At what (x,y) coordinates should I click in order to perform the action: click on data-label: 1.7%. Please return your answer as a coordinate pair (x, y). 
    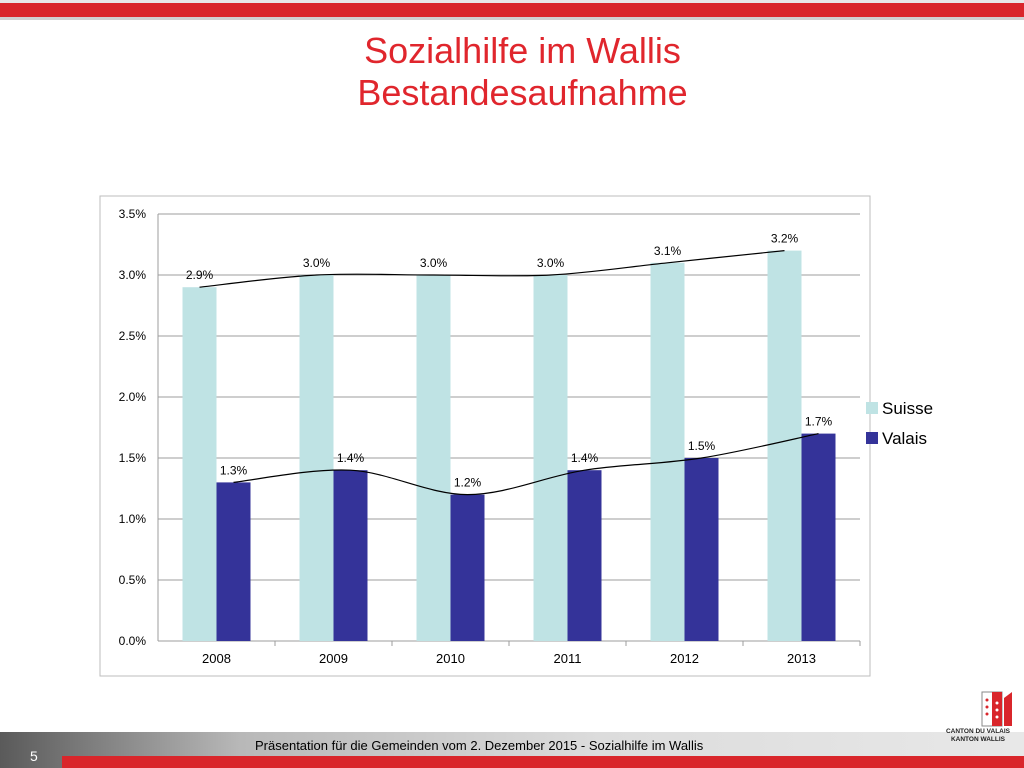
    Looking at the image, I should click on (819, 422).